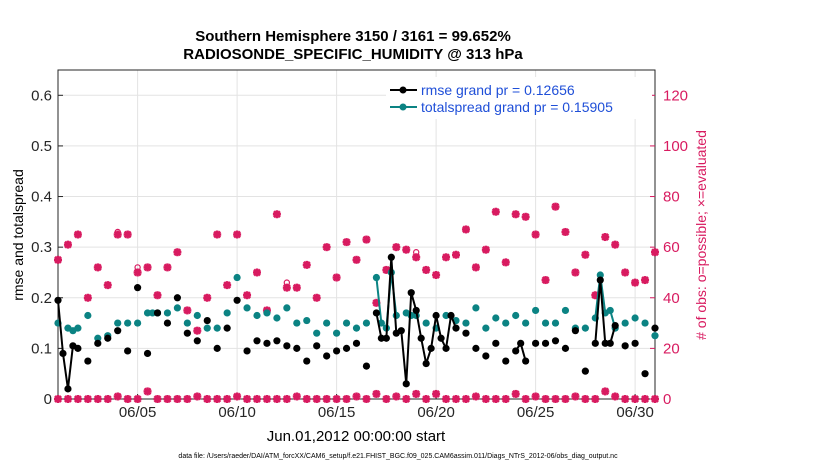 The height and width of the screenshot is (470, 830). Describe the element at coordinates (138, 412) in the screenshot. I see `x-tick-label: 06/05` at that location.